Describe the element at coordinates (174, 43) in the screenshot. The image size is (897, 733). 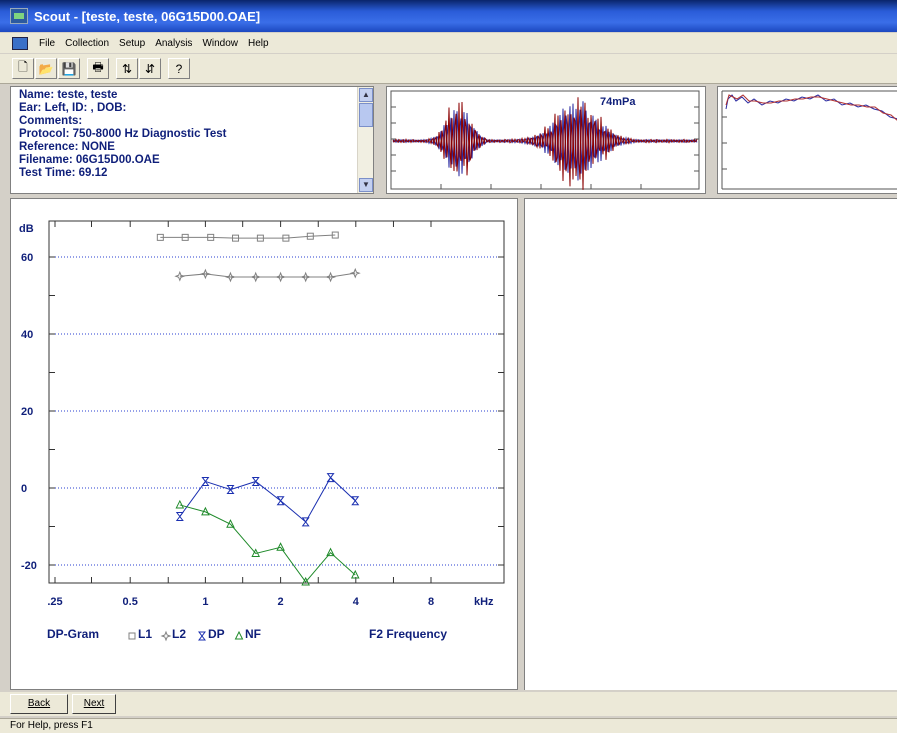
I see `menu-analysis: Analysis` at that location.